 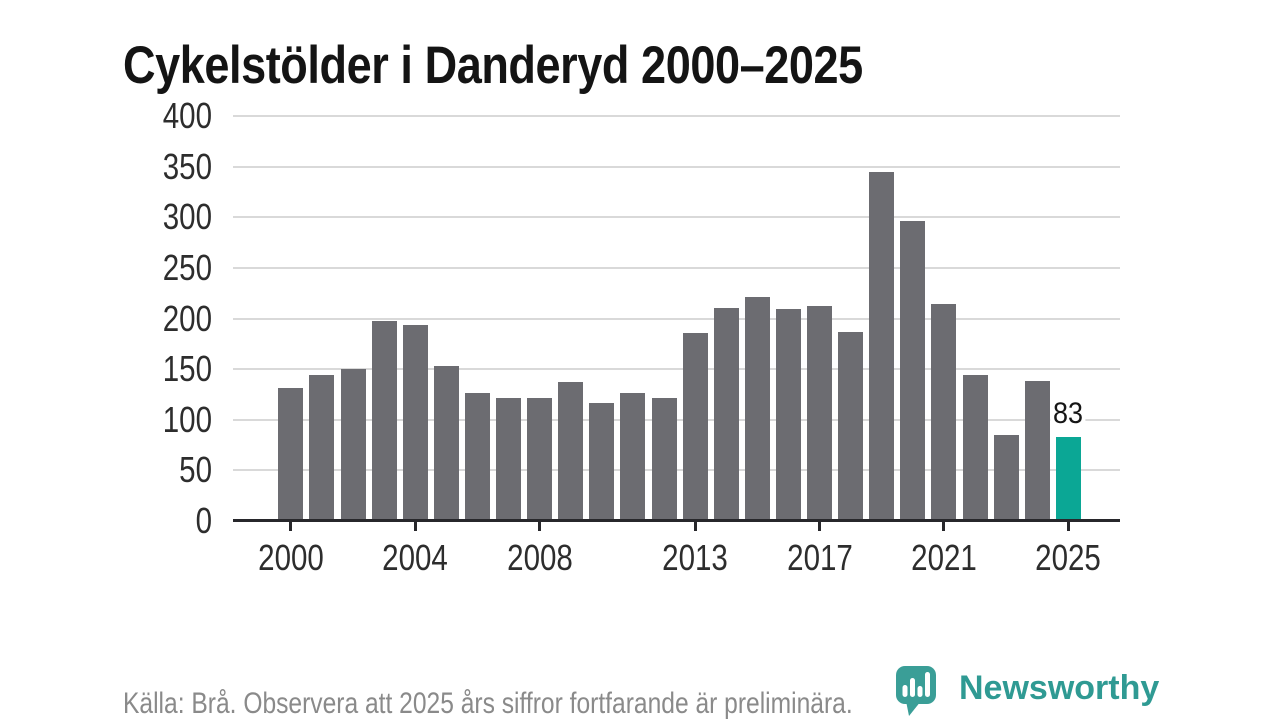 I want to click on bar-2005, so click(x=446, y=443).